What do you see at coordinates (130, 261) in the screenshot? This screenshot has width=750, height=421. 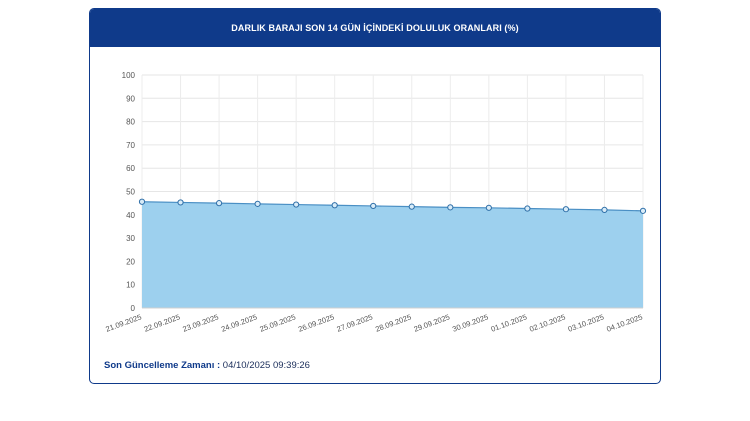 I see `y-tick-label: 20` at bounding box center [130, 261].